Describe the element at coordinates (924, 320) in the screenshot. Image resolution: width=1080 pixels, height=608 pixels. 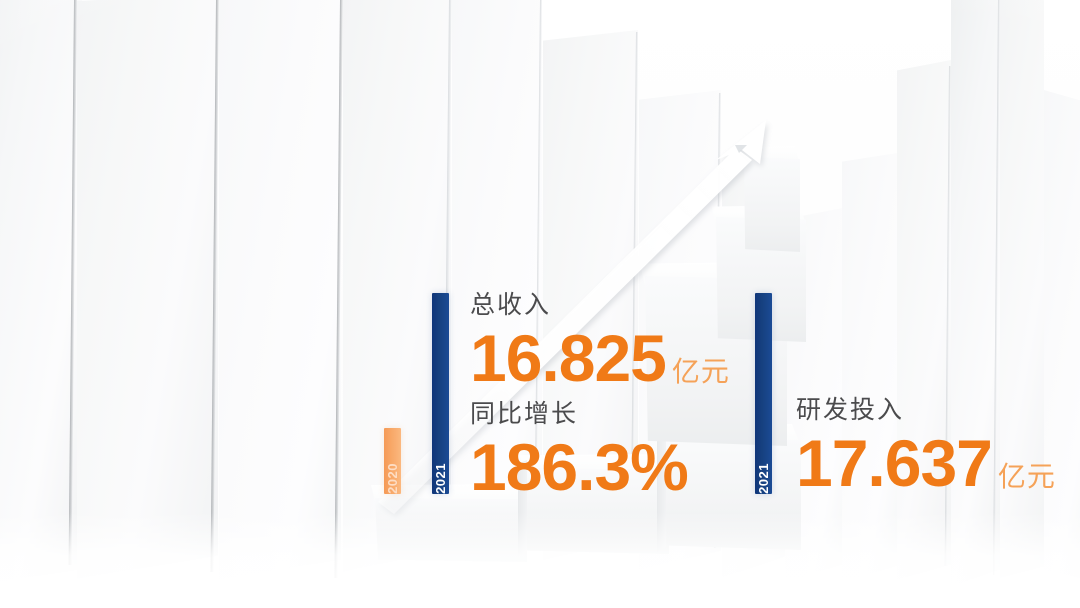
I see `bg-bar-r2` at that location.